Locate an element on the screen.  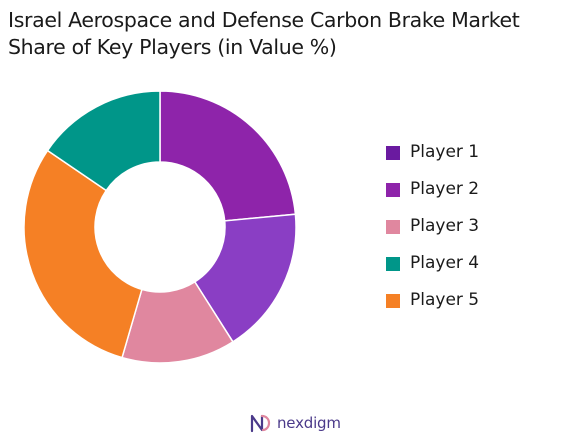
brand-footer: nexdigm is located at coordinates (295, 422).